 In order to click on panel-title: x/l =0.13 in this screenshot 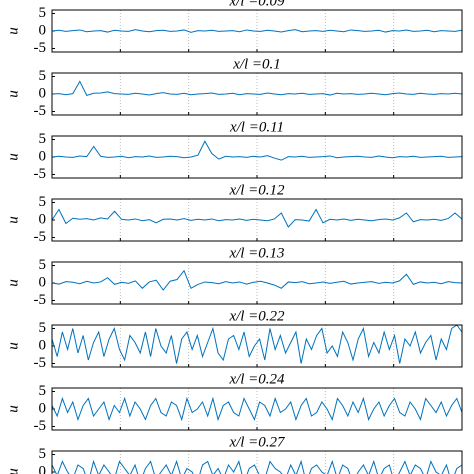, I will do `click(256, 253)`.